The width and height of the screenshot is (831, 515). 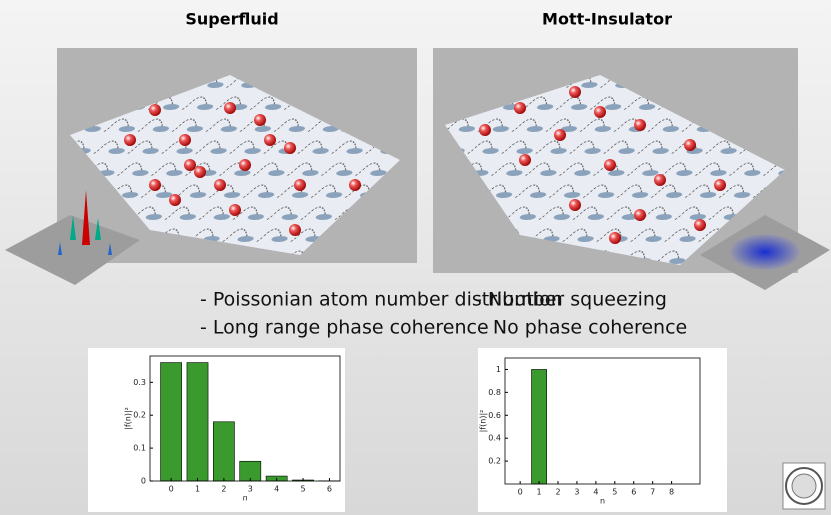 I want to click on heading: Superfluid, so click(x=231, y=19).